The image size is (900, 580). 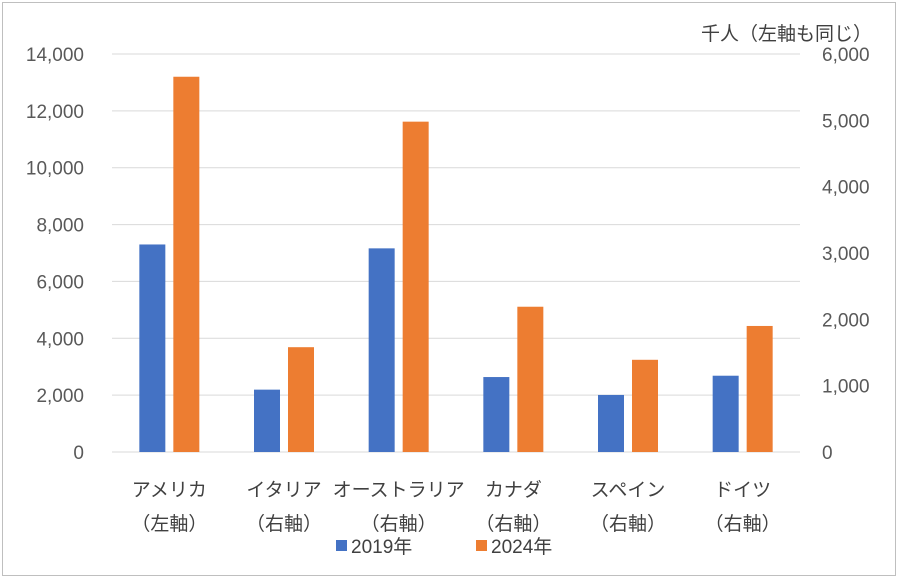 What do you see at coordinates (381, 547) in the screenshot?
I see `legend-label: 2019年` at bounding box center [381, 547].